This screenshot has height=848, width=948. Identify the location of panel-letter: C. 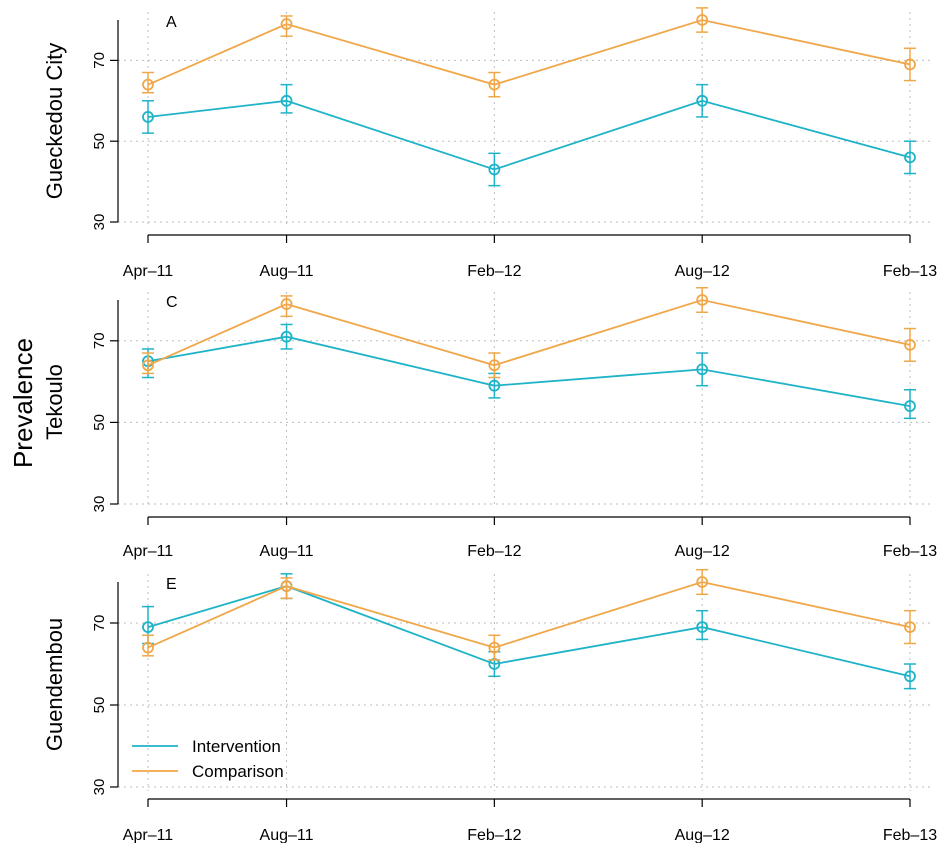
(172, 302).